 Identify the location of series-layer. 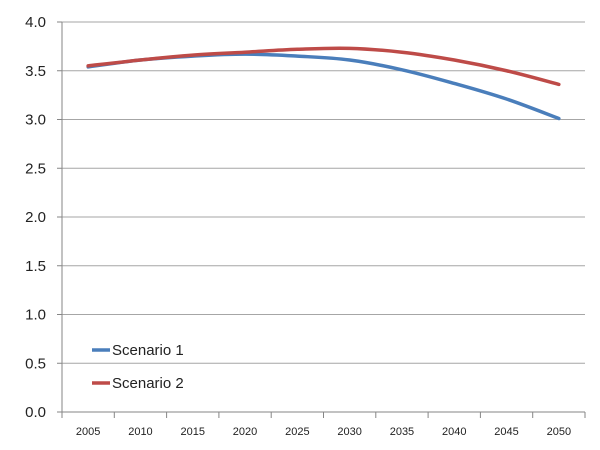
(323, 83).